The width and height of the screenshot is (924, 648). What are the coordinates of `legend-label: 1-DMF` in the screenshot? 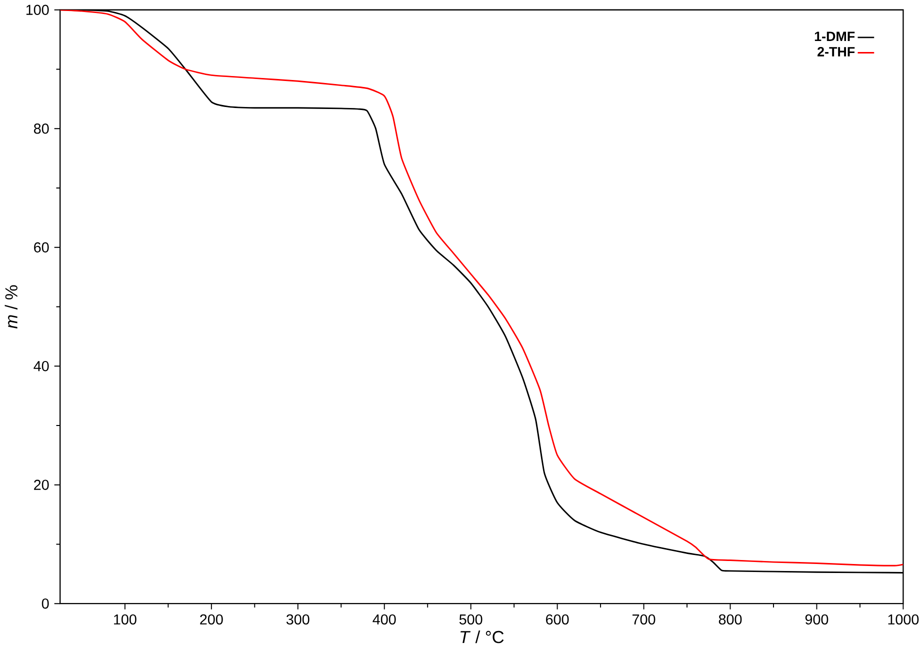 It's located at (834, 36).